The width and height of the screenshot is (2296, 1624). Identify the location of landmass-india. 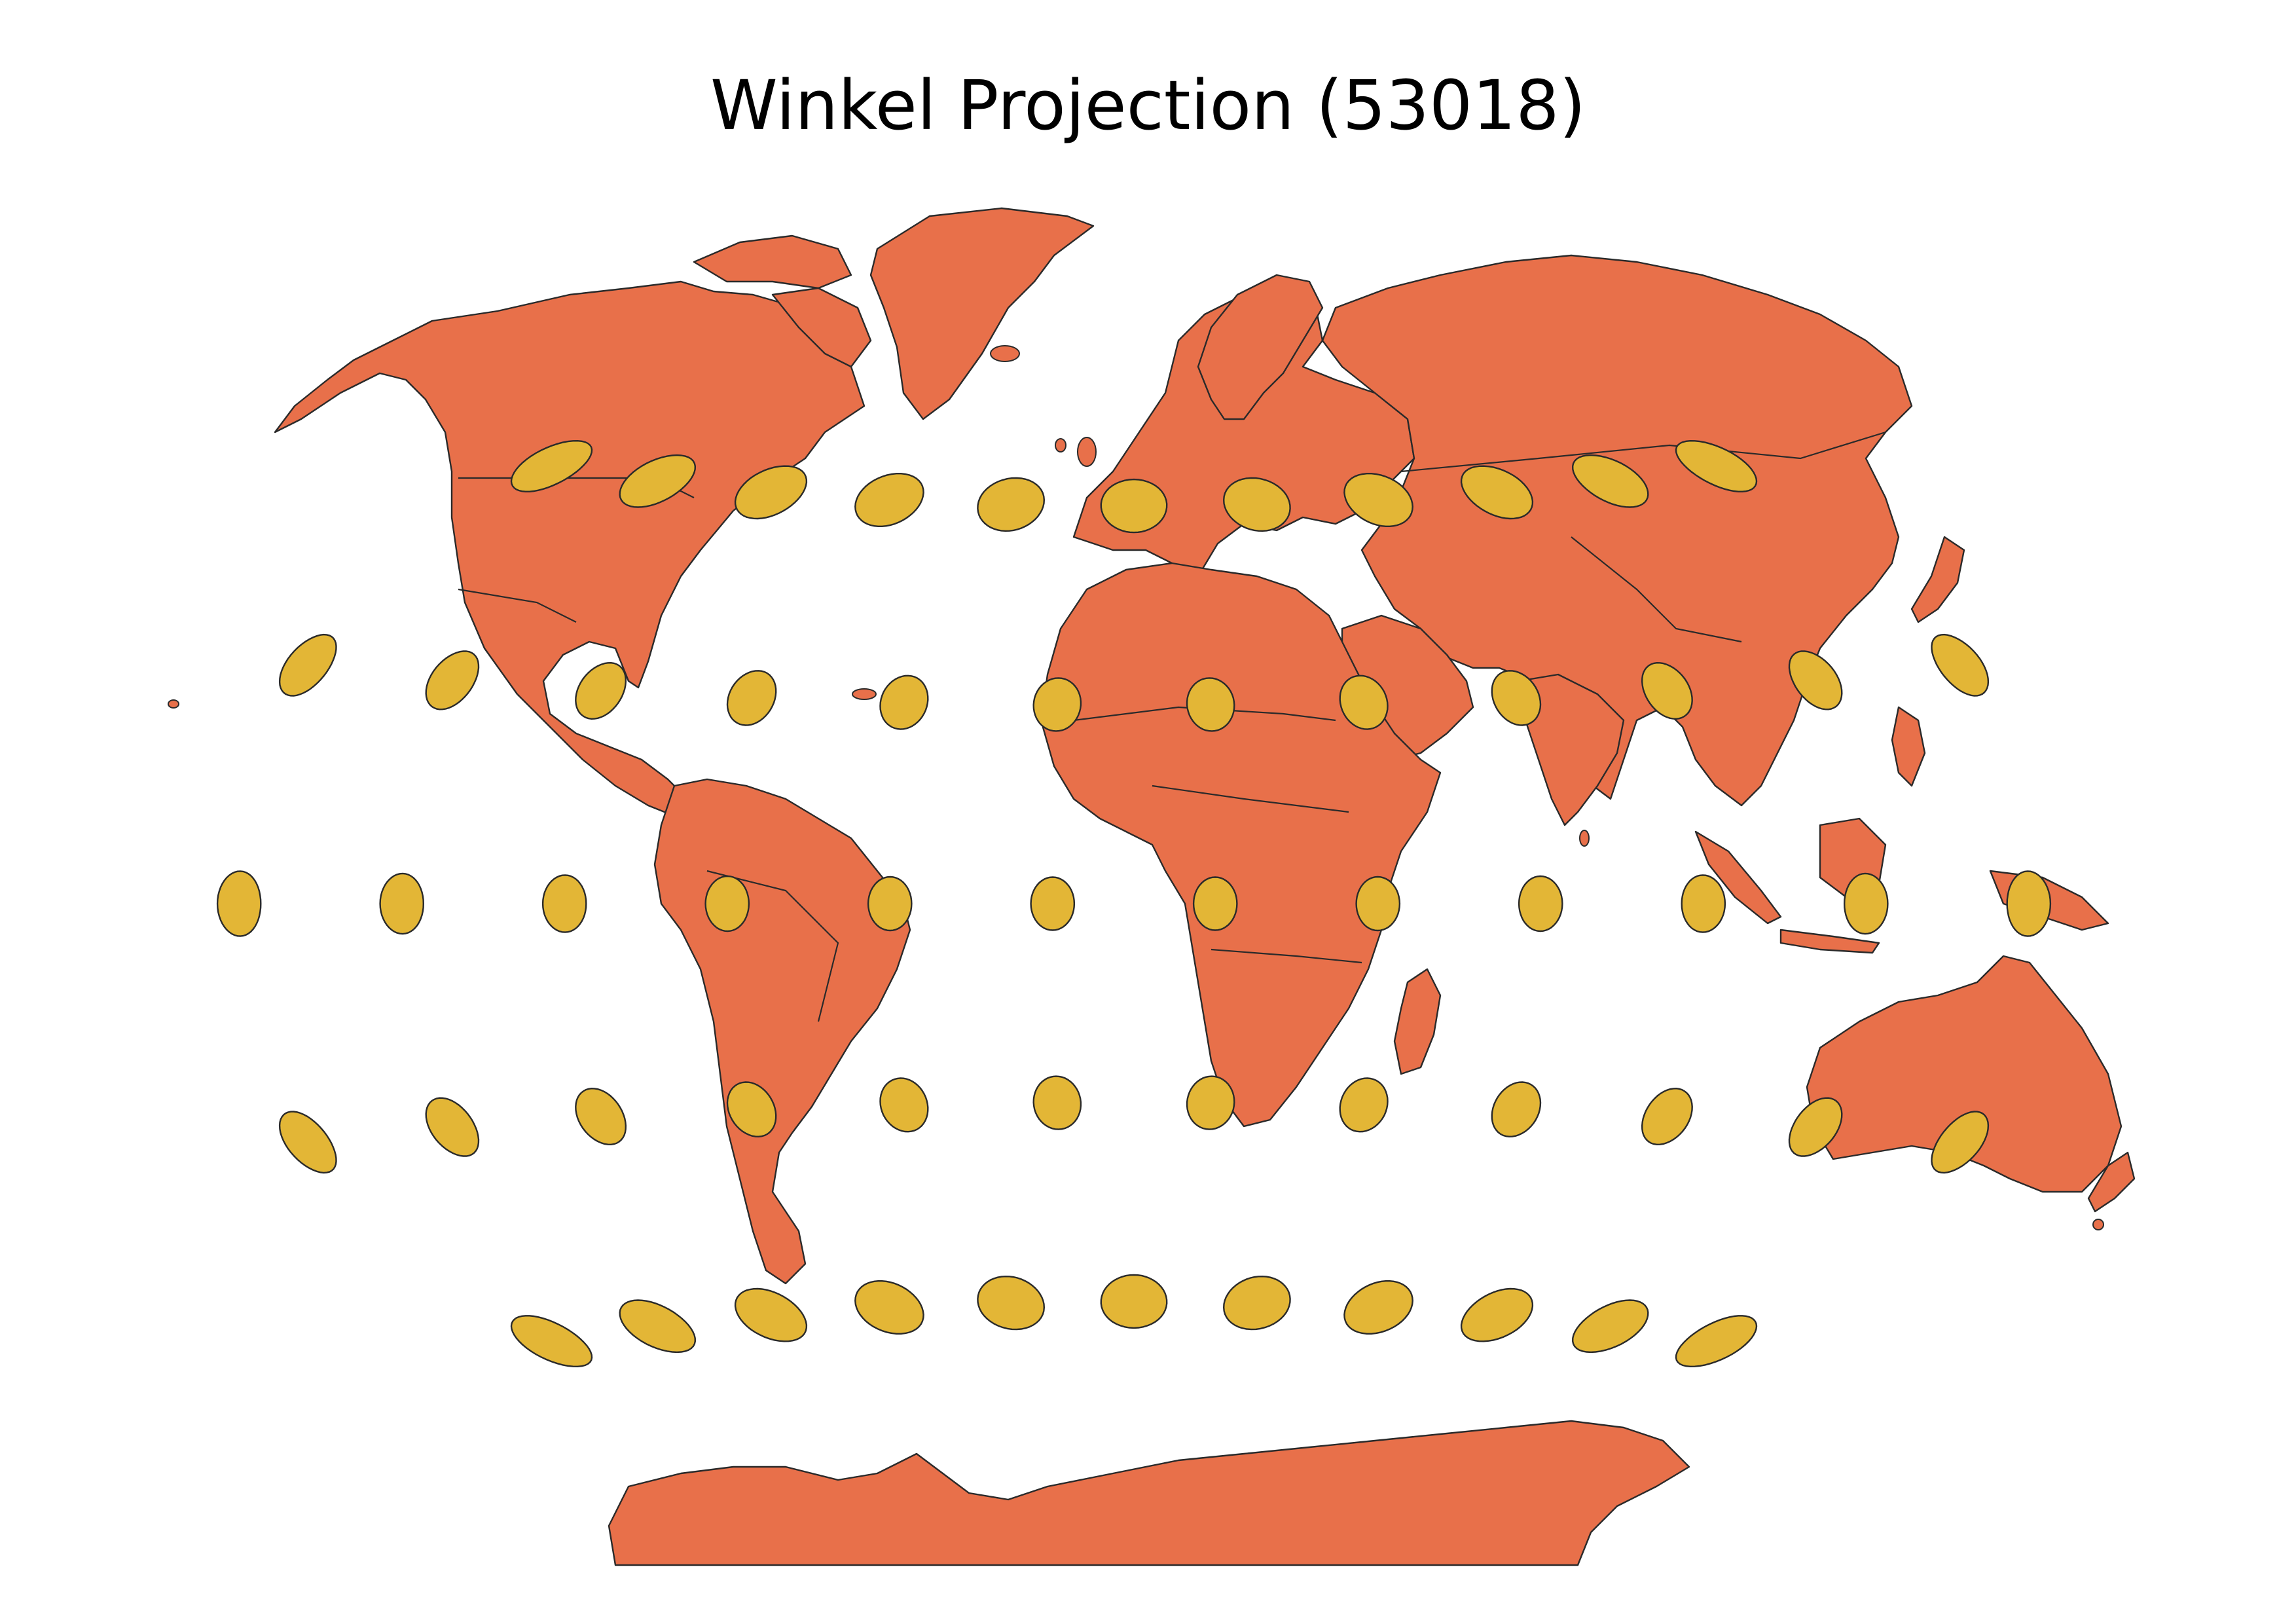
(1571, 749).